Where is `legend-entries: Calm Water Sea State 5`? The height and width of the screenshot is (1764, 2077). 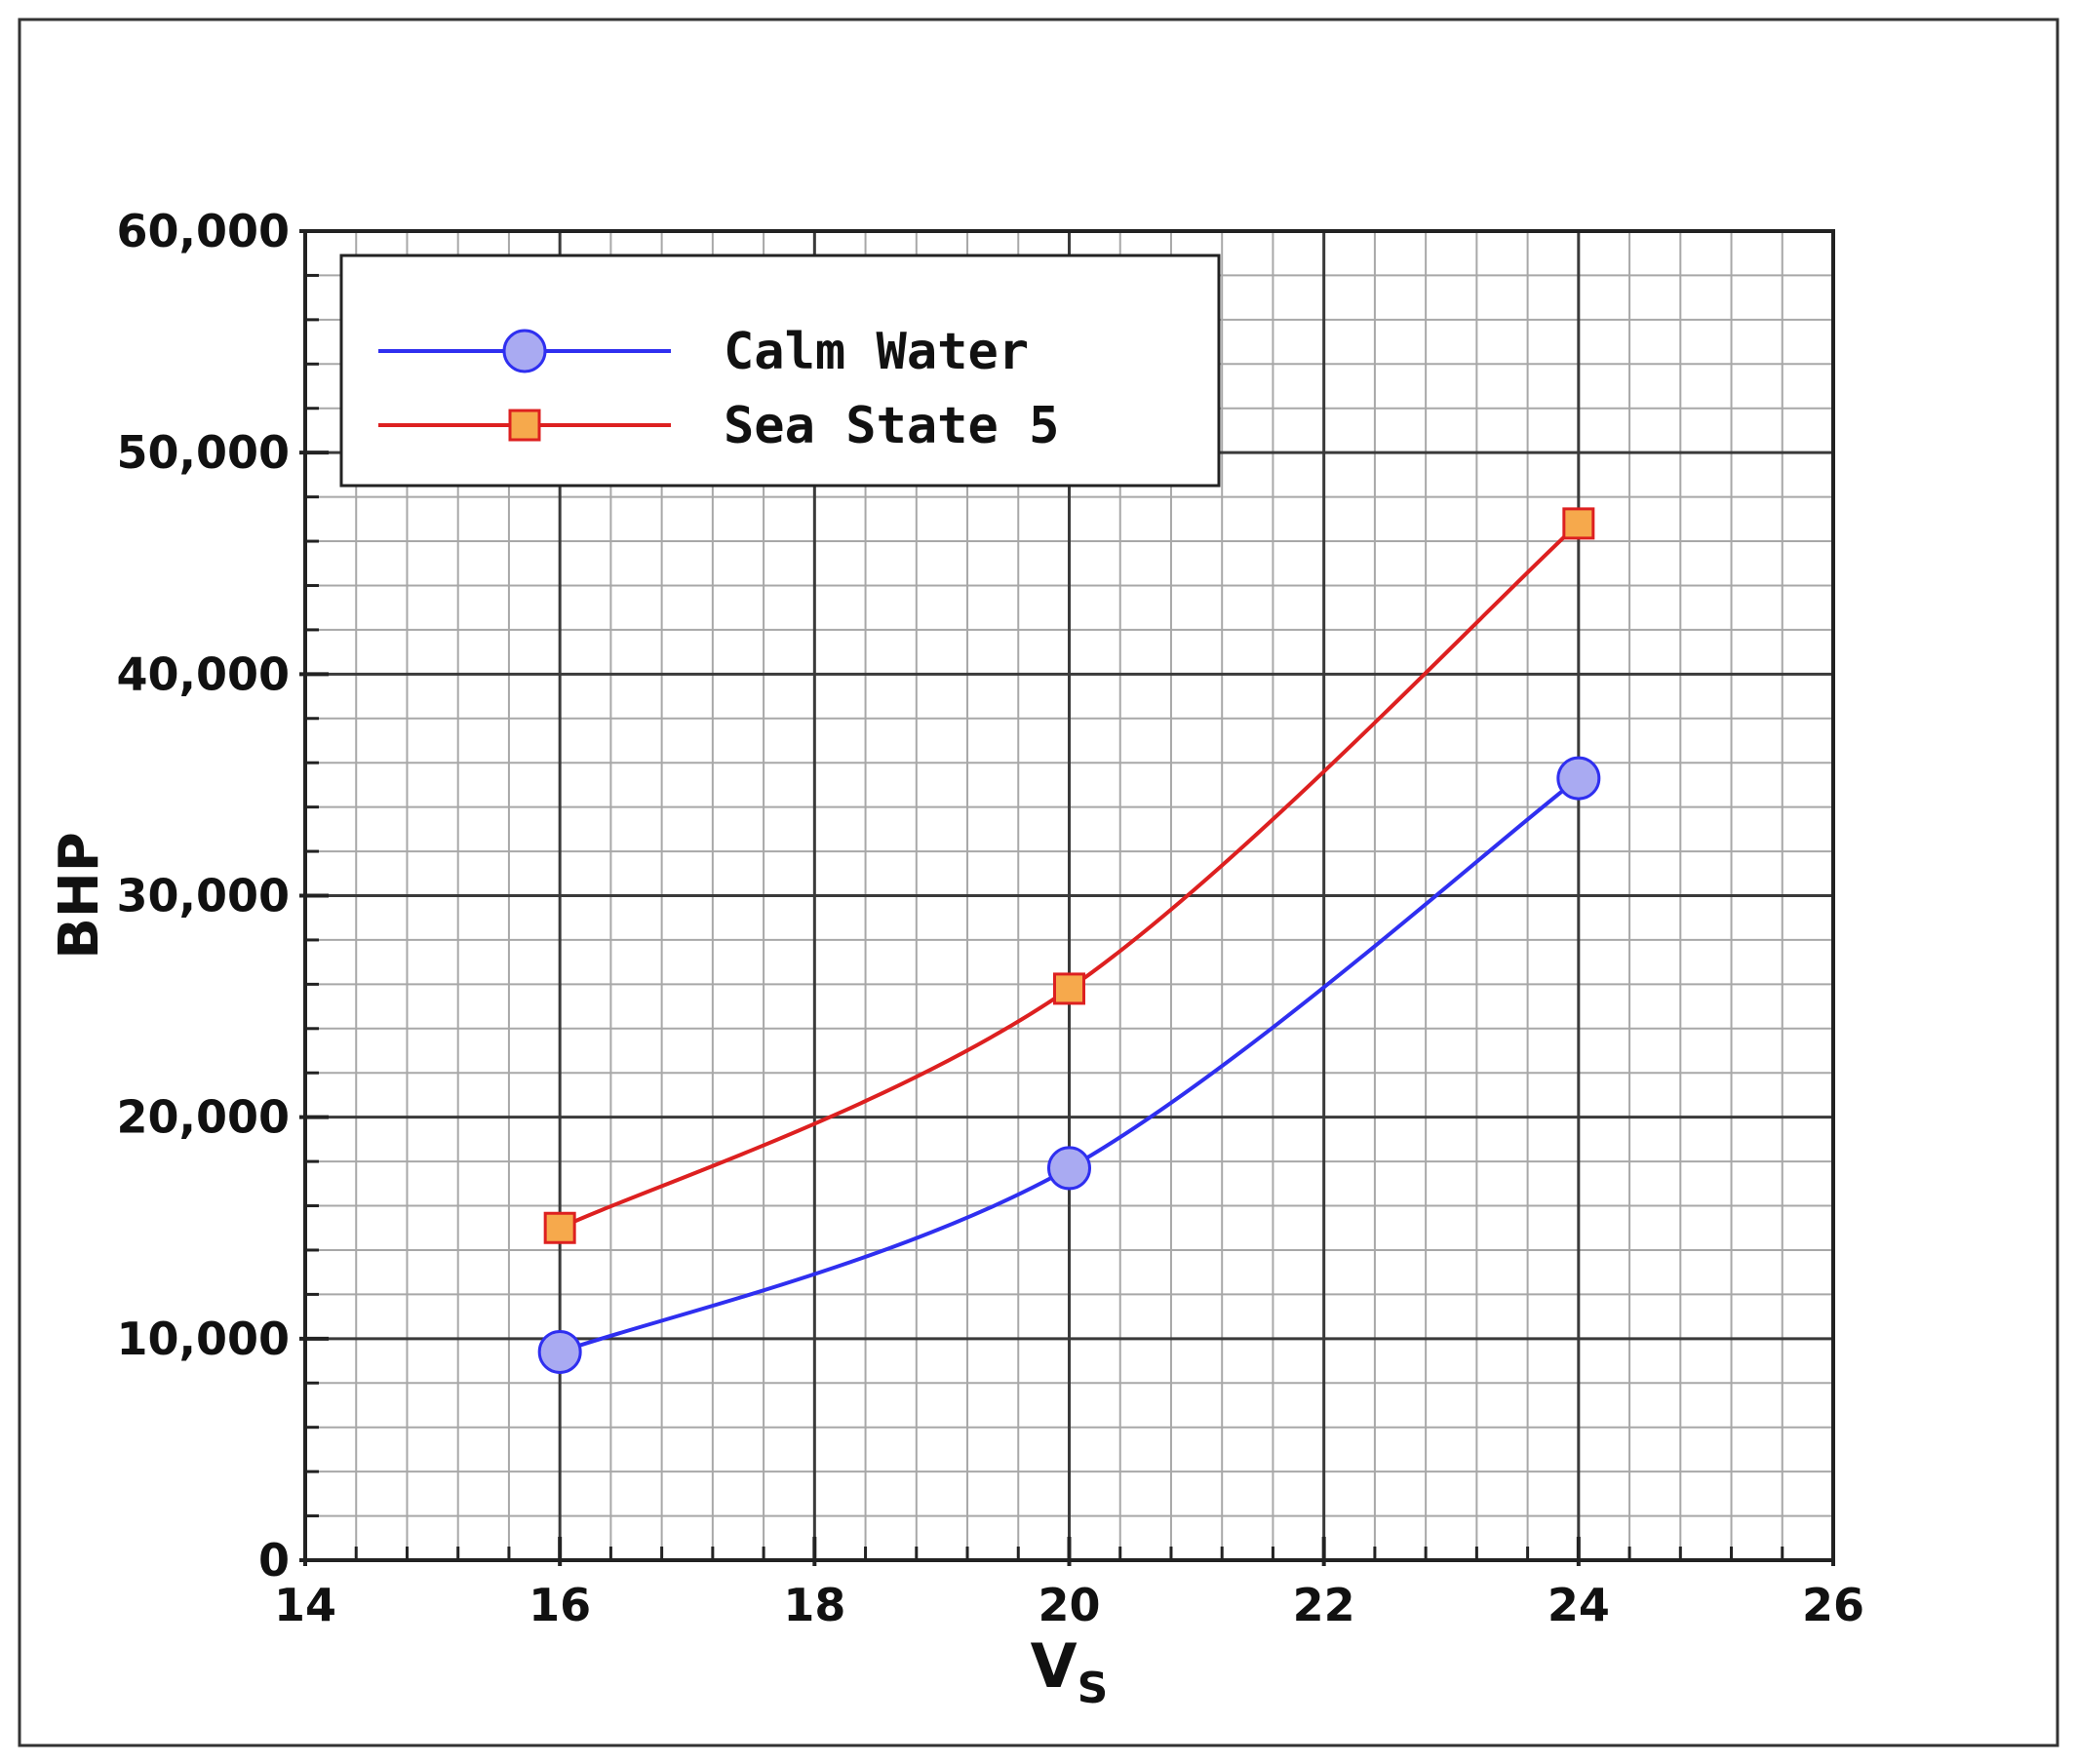 legend-entries: Calm Water Sea State 5 is located at coordinates (718, 389).